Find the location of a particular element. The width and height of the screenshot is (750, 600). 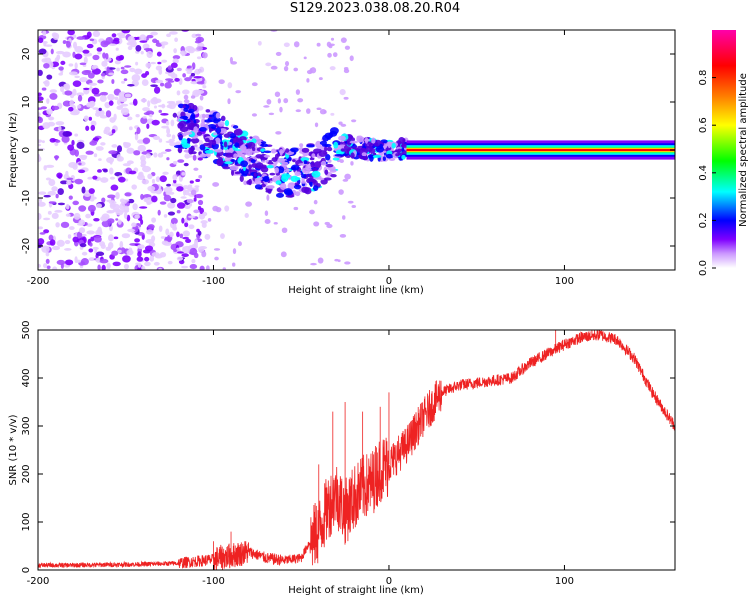

snr-ytick-label: 500 is located at coordinates (26, 329).